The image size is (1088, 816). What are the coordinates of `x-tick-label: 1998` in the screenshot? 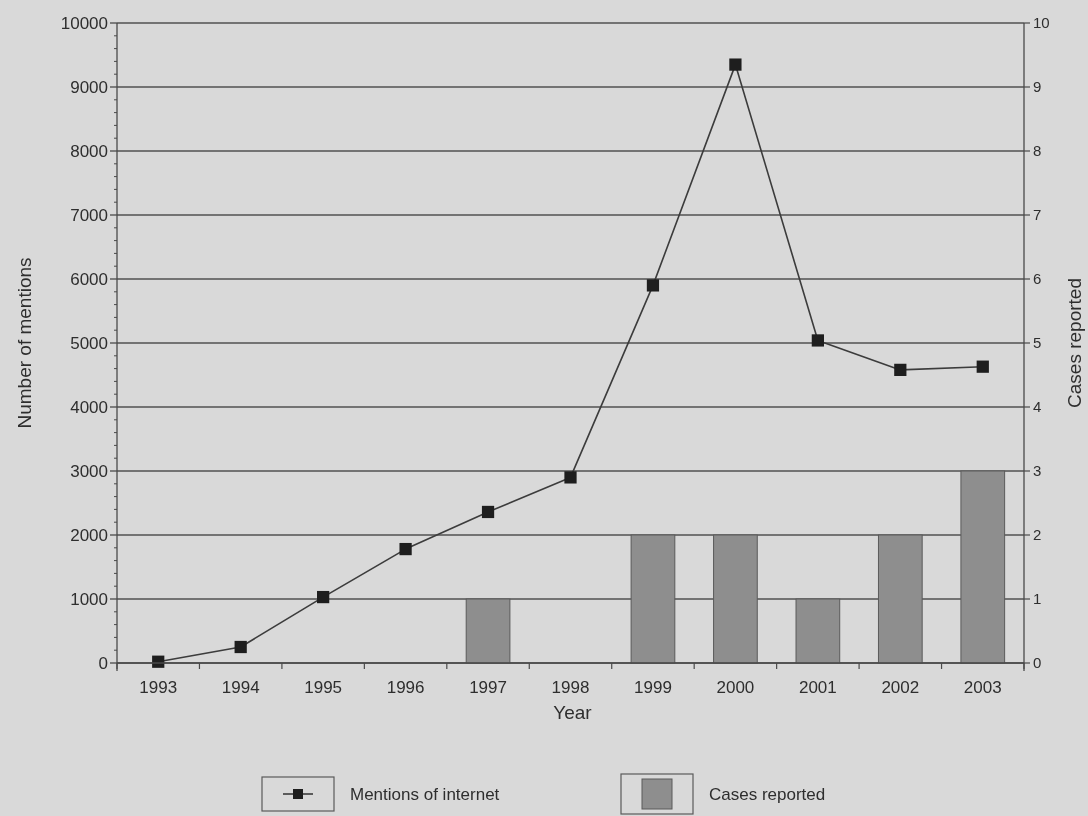 It's located at (570, 687).